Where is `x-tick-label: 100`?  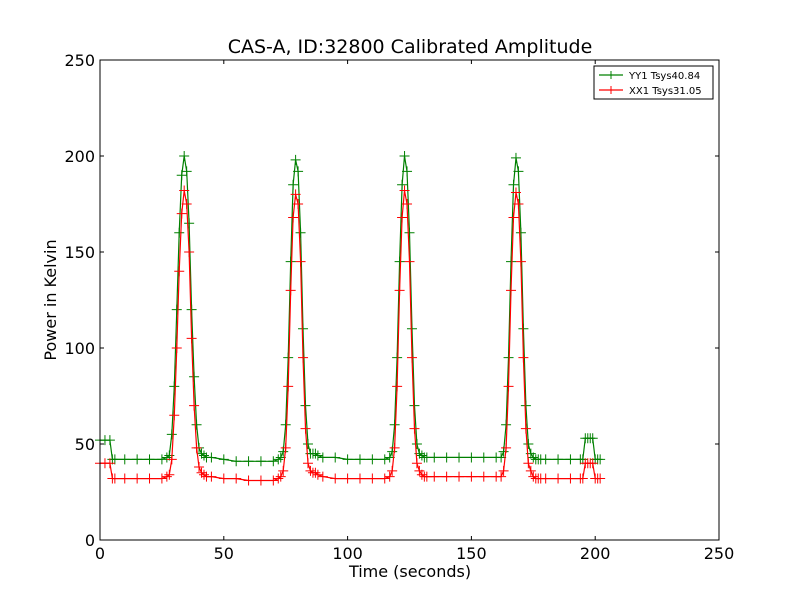
x-tick-label: 100 is located at coordinates (347, 553).